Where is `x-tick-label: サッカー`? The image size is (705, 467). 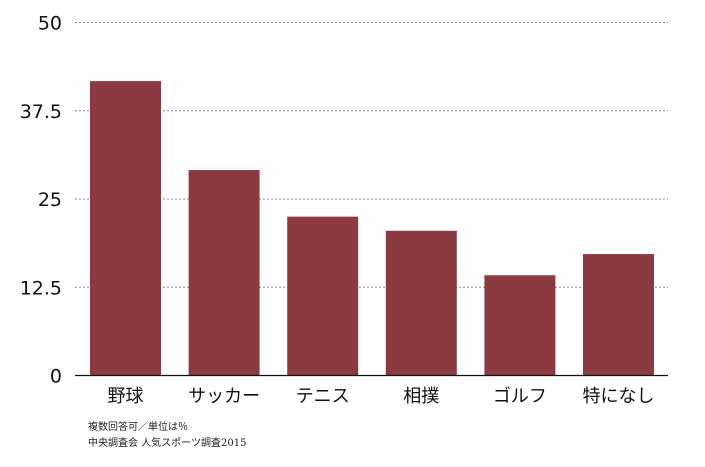
x-tick-label: サッカー is located at coordinates (224, 396).